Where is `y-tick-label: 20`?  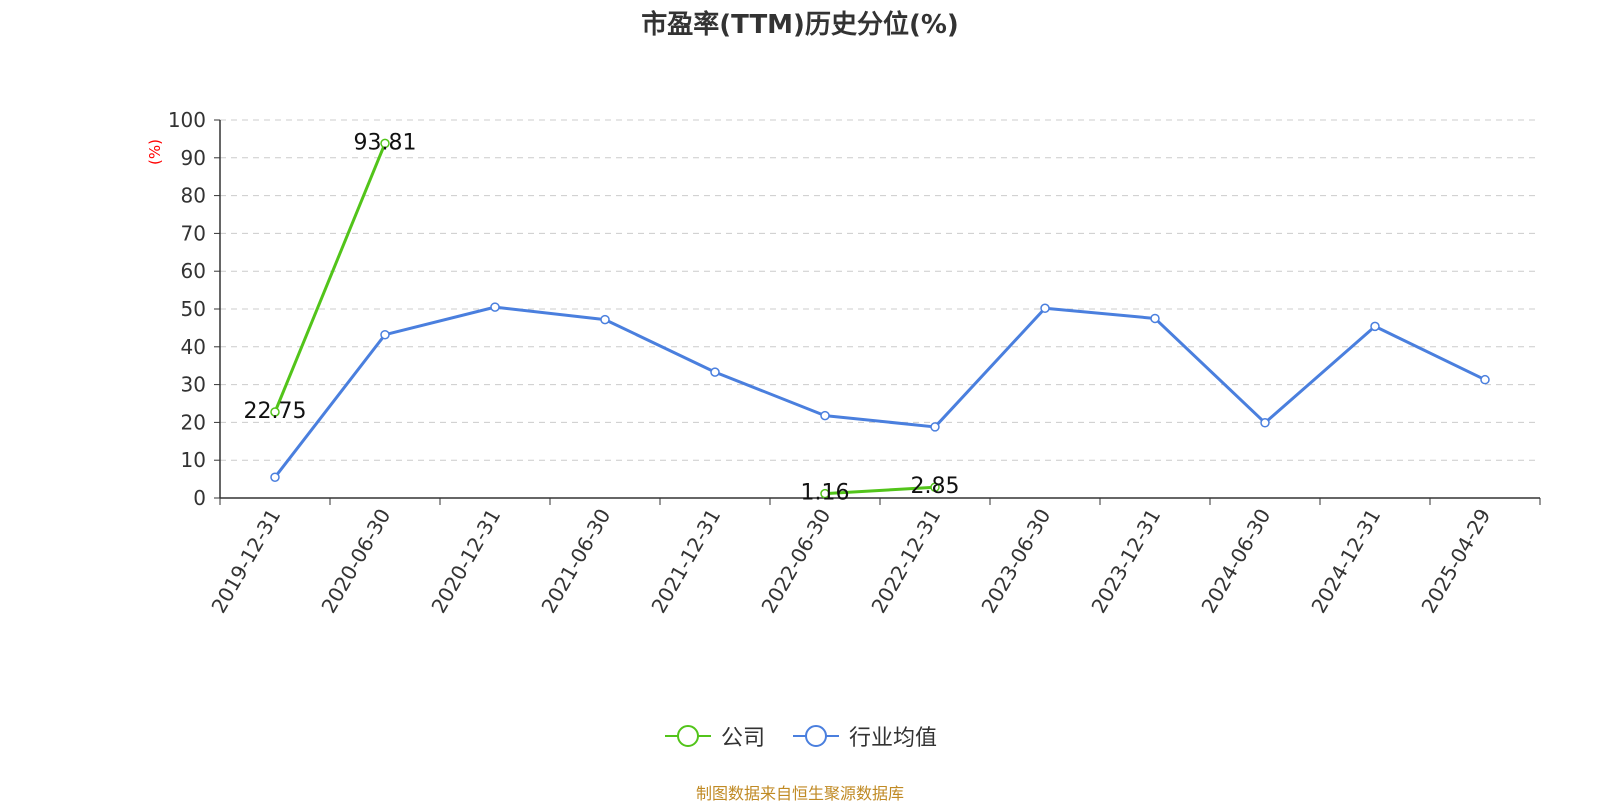 y-tick-label: 20 is located at coordinates (193, 422).